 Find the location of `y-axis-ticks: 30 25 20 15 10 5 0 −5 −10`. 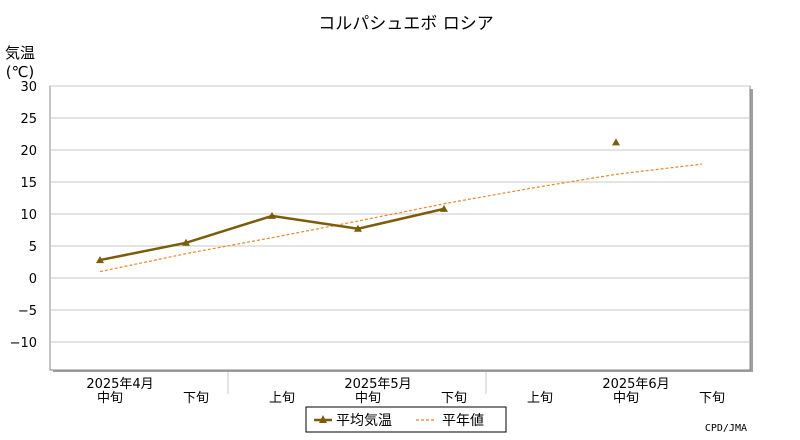

y-axis-ticks: 30 25 20 15 10 5 0 −5 −10 is located at coordinates (23, 215).